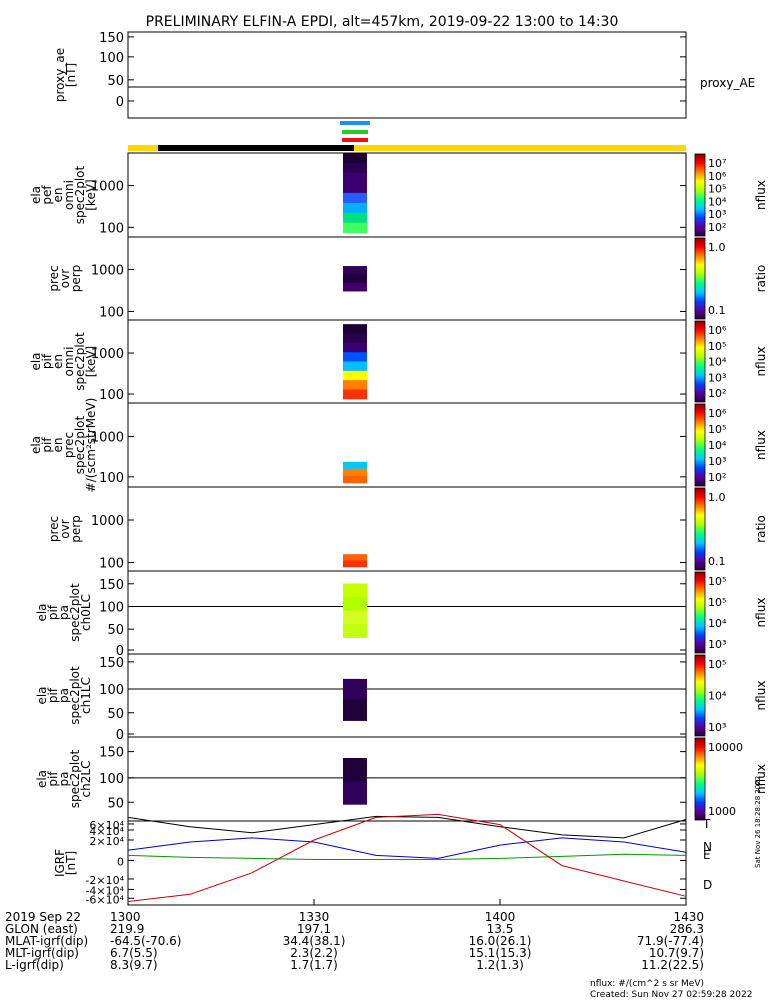 This screenshot has height=1000, width=775. I want to click on status-black, so click(256, 148).